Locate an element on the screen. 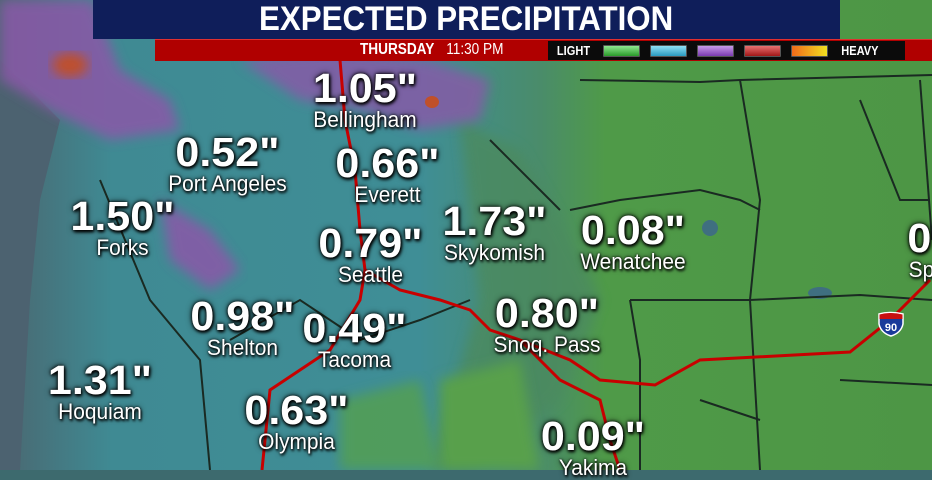  heavy-precip-area is located at coordinates (90, 70).